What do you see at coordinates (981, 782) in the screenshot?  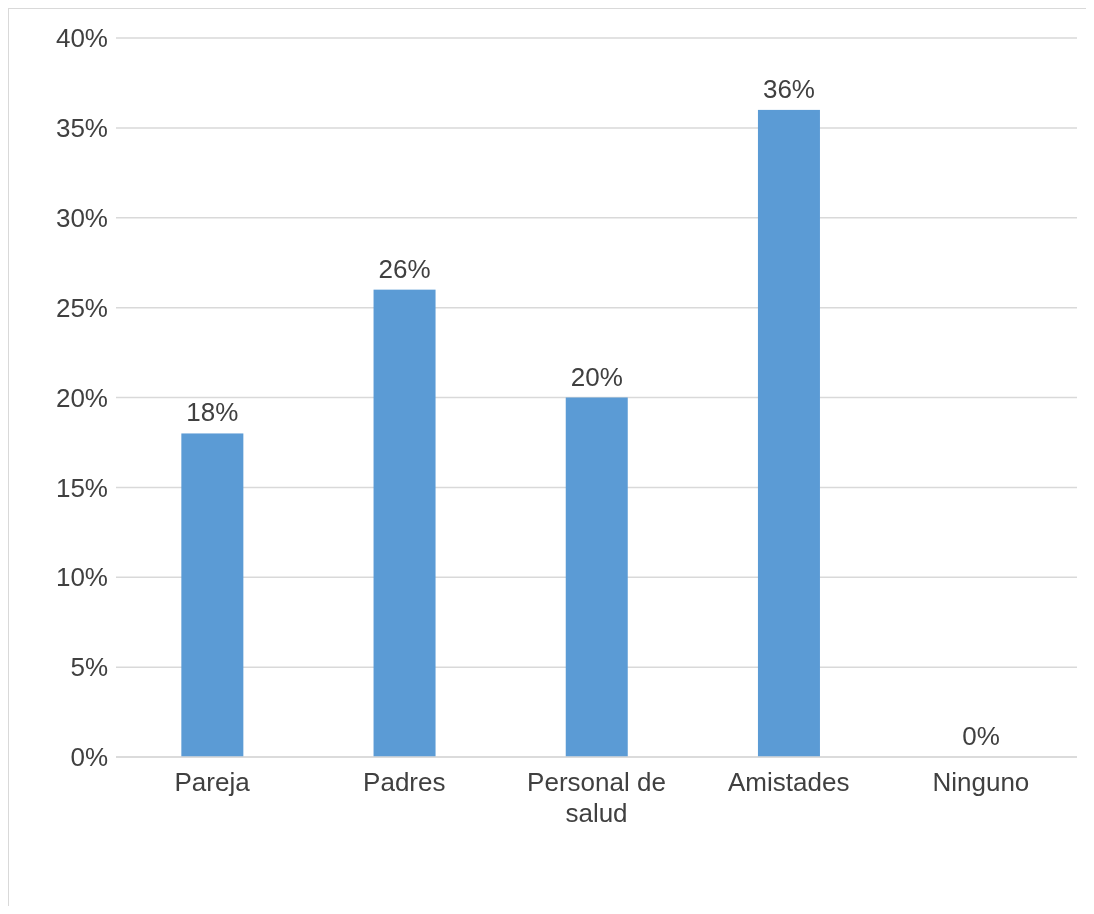 I see `x-tick-label: Ninguno` at bounding box center [981, 782].